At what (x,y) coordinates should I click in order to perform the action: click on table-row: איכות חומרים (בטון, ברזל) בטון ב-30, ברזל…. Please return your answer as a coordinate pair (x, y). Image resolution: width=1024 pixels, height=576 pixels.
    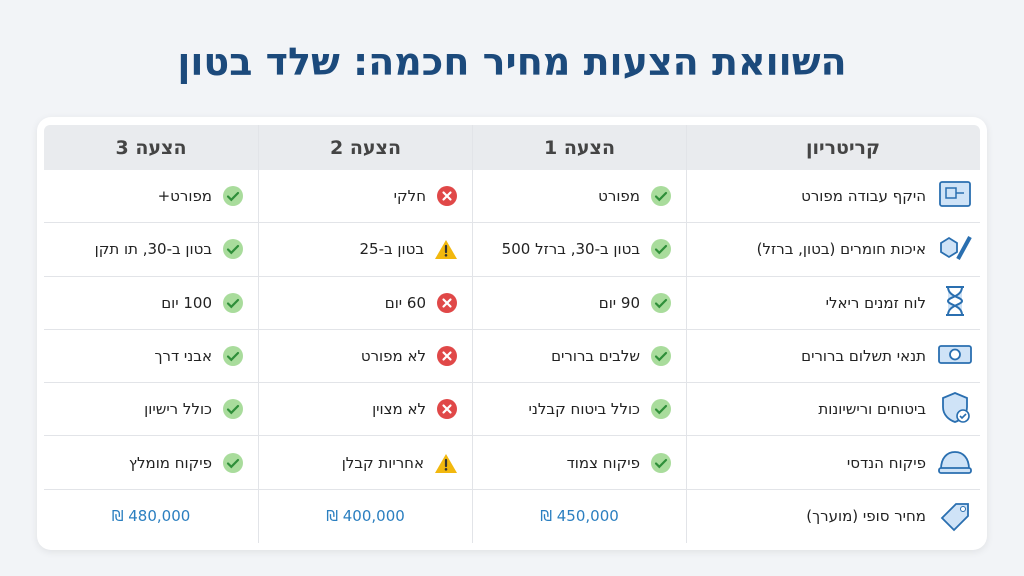
    Looking at the image, I should click on (512, 250).